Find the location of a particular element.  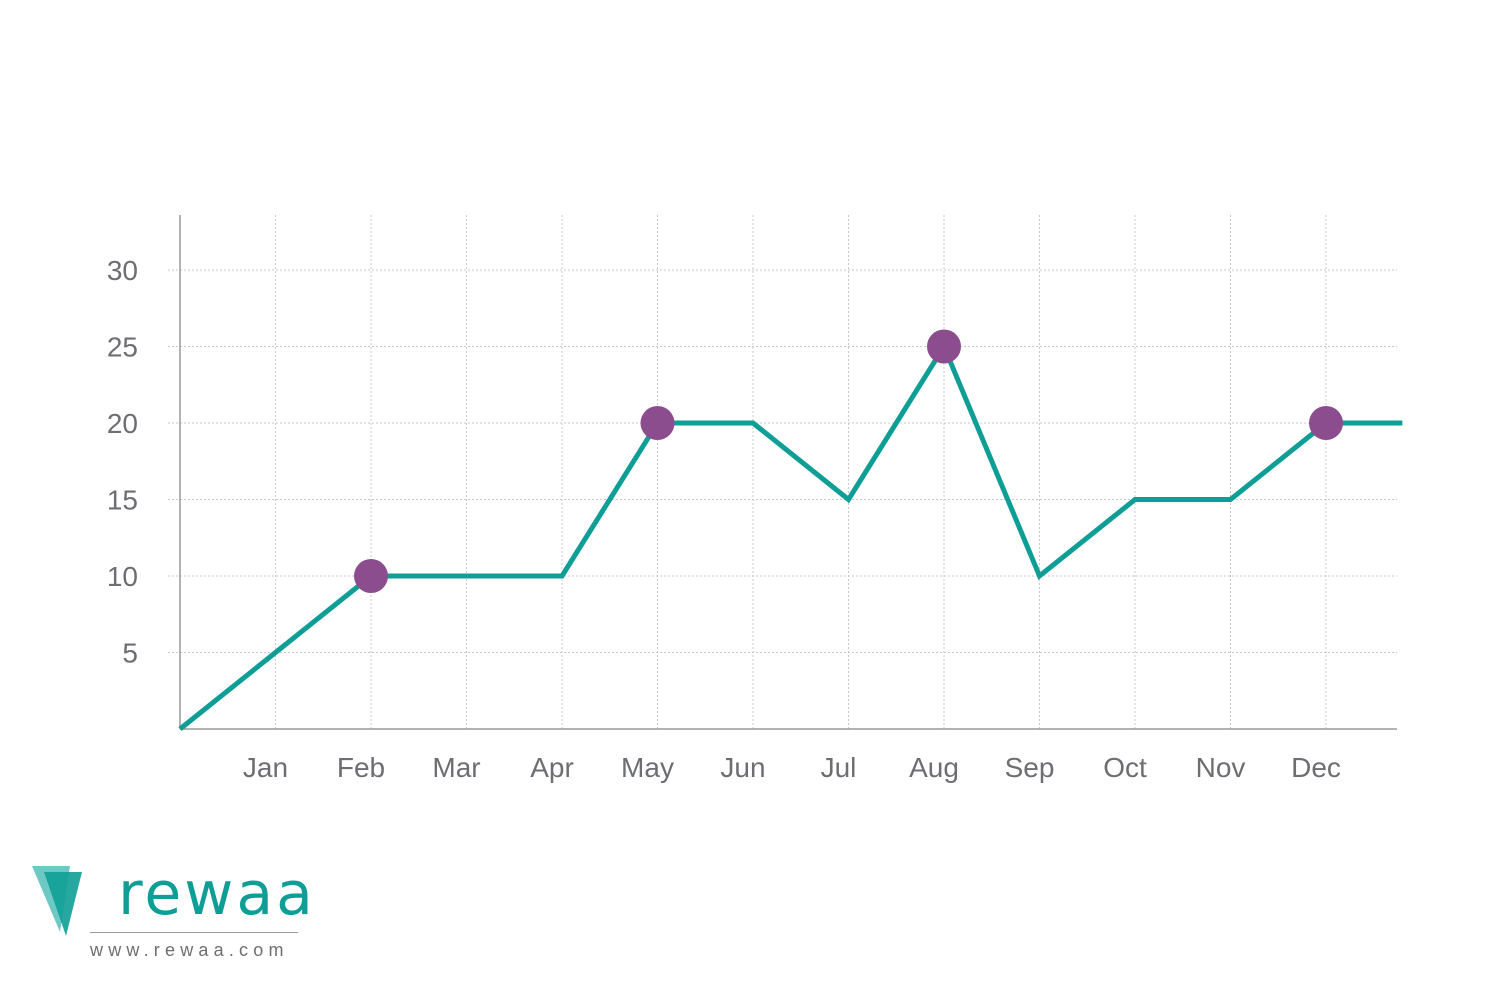

logo-url: www.rewaa.com is located at coordinates (189, 950).